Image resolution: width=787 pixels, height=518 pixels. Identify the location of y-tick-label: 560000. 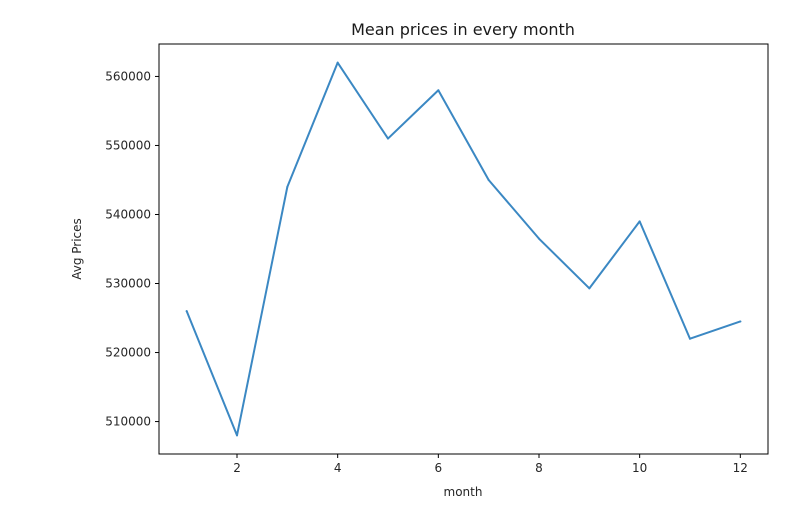
(128, 76).